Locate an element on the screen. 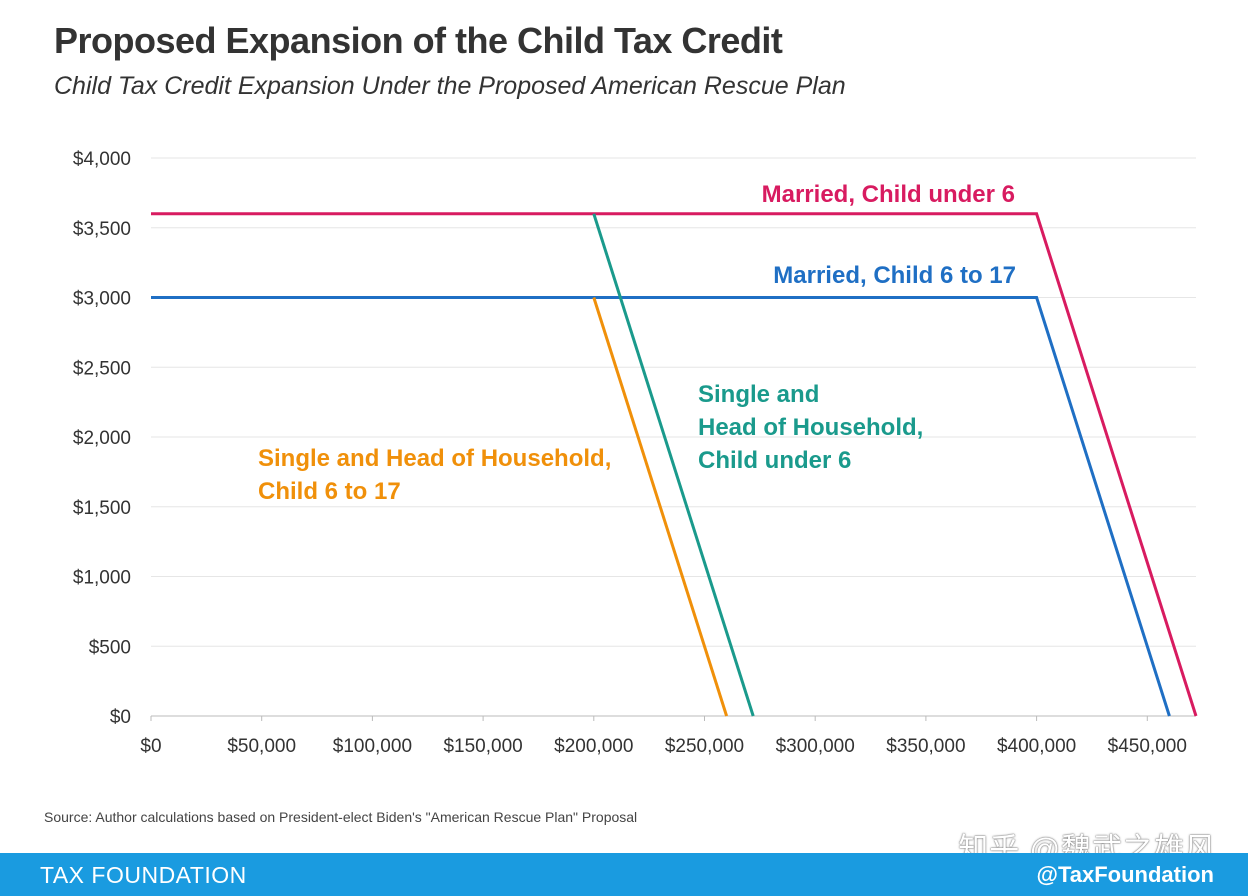 The height and width of the screenshot is (896, 1248). y-tick-label: $4,000 is located at coordinates (102, 159).